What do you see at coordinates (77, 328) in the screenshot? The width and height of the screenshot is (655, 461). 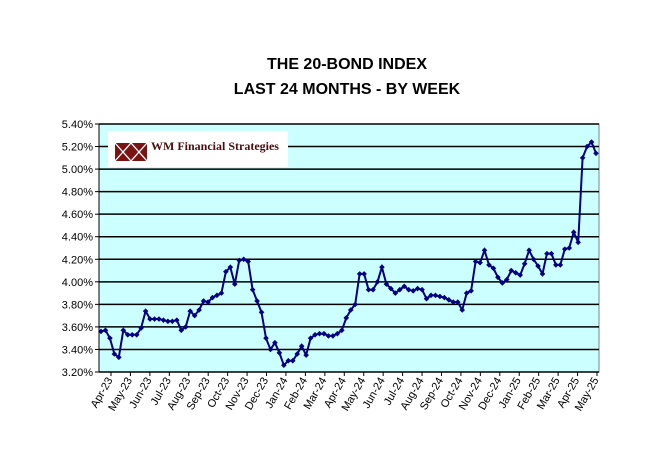 I see `y-tick-label: 3.60%` at bounding box center [77, 328].